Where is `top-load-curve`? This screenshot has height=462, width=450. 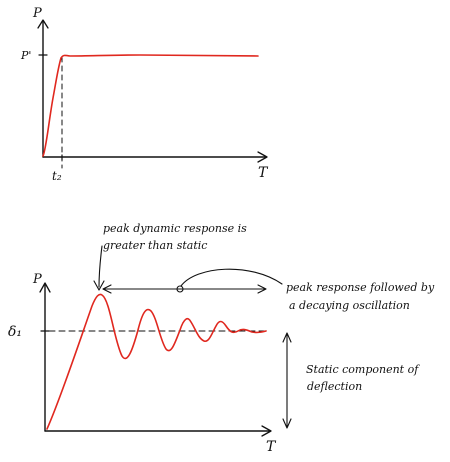 top-load-curve is located at coordinates (150, 105).